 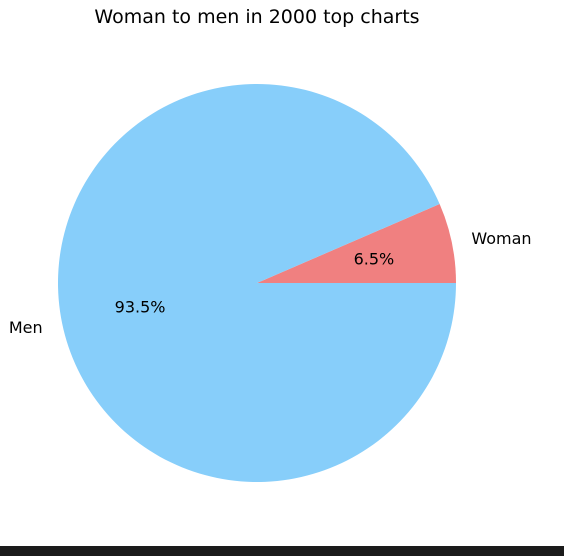 I want to click on window-edge, so click(x=556, y=278).